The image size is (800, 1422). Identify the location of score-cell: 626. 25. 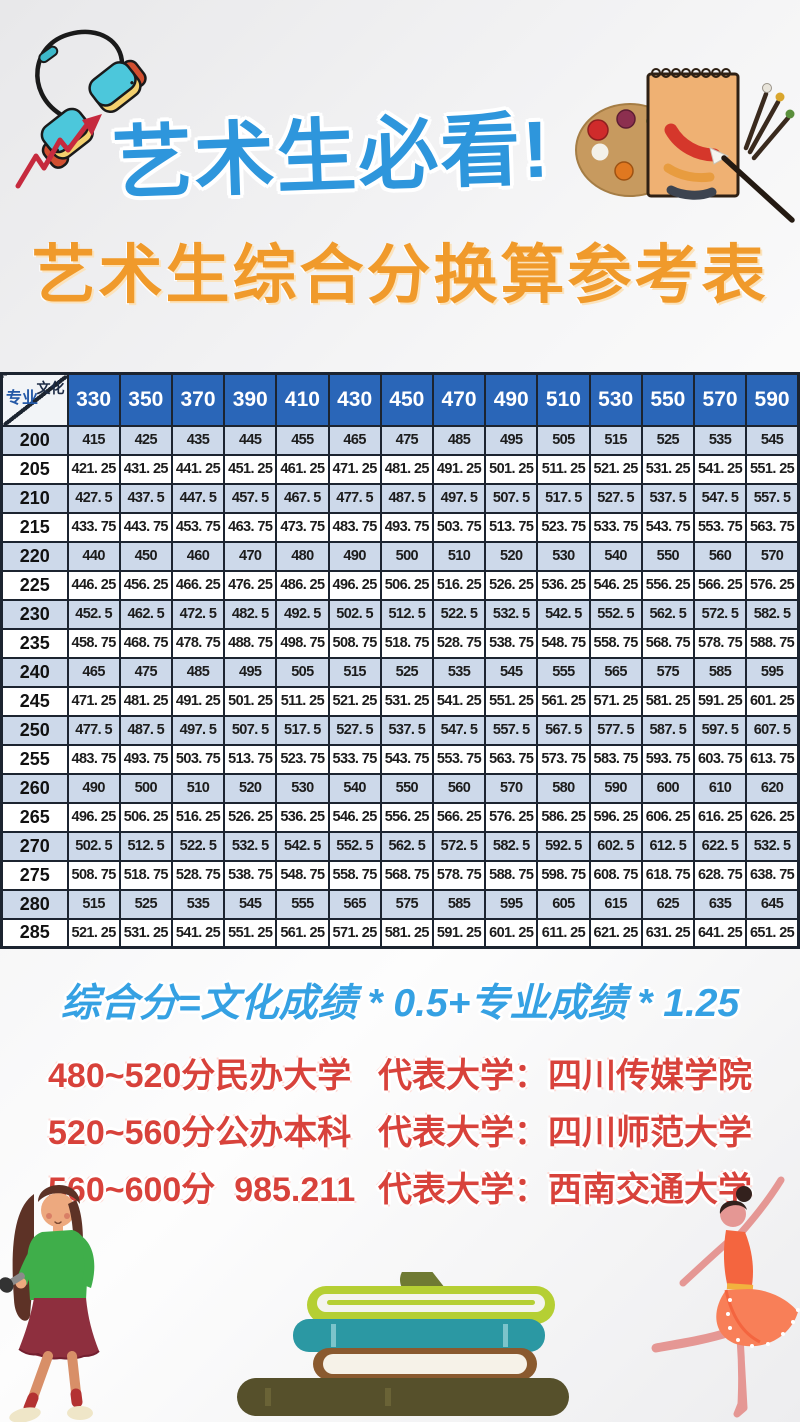
(772, 817).